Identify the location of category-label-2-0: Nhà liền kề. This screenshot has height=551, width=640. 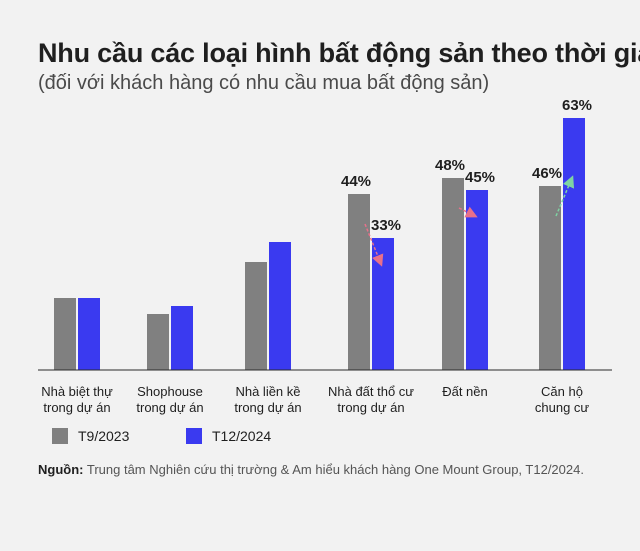
(267, 391).